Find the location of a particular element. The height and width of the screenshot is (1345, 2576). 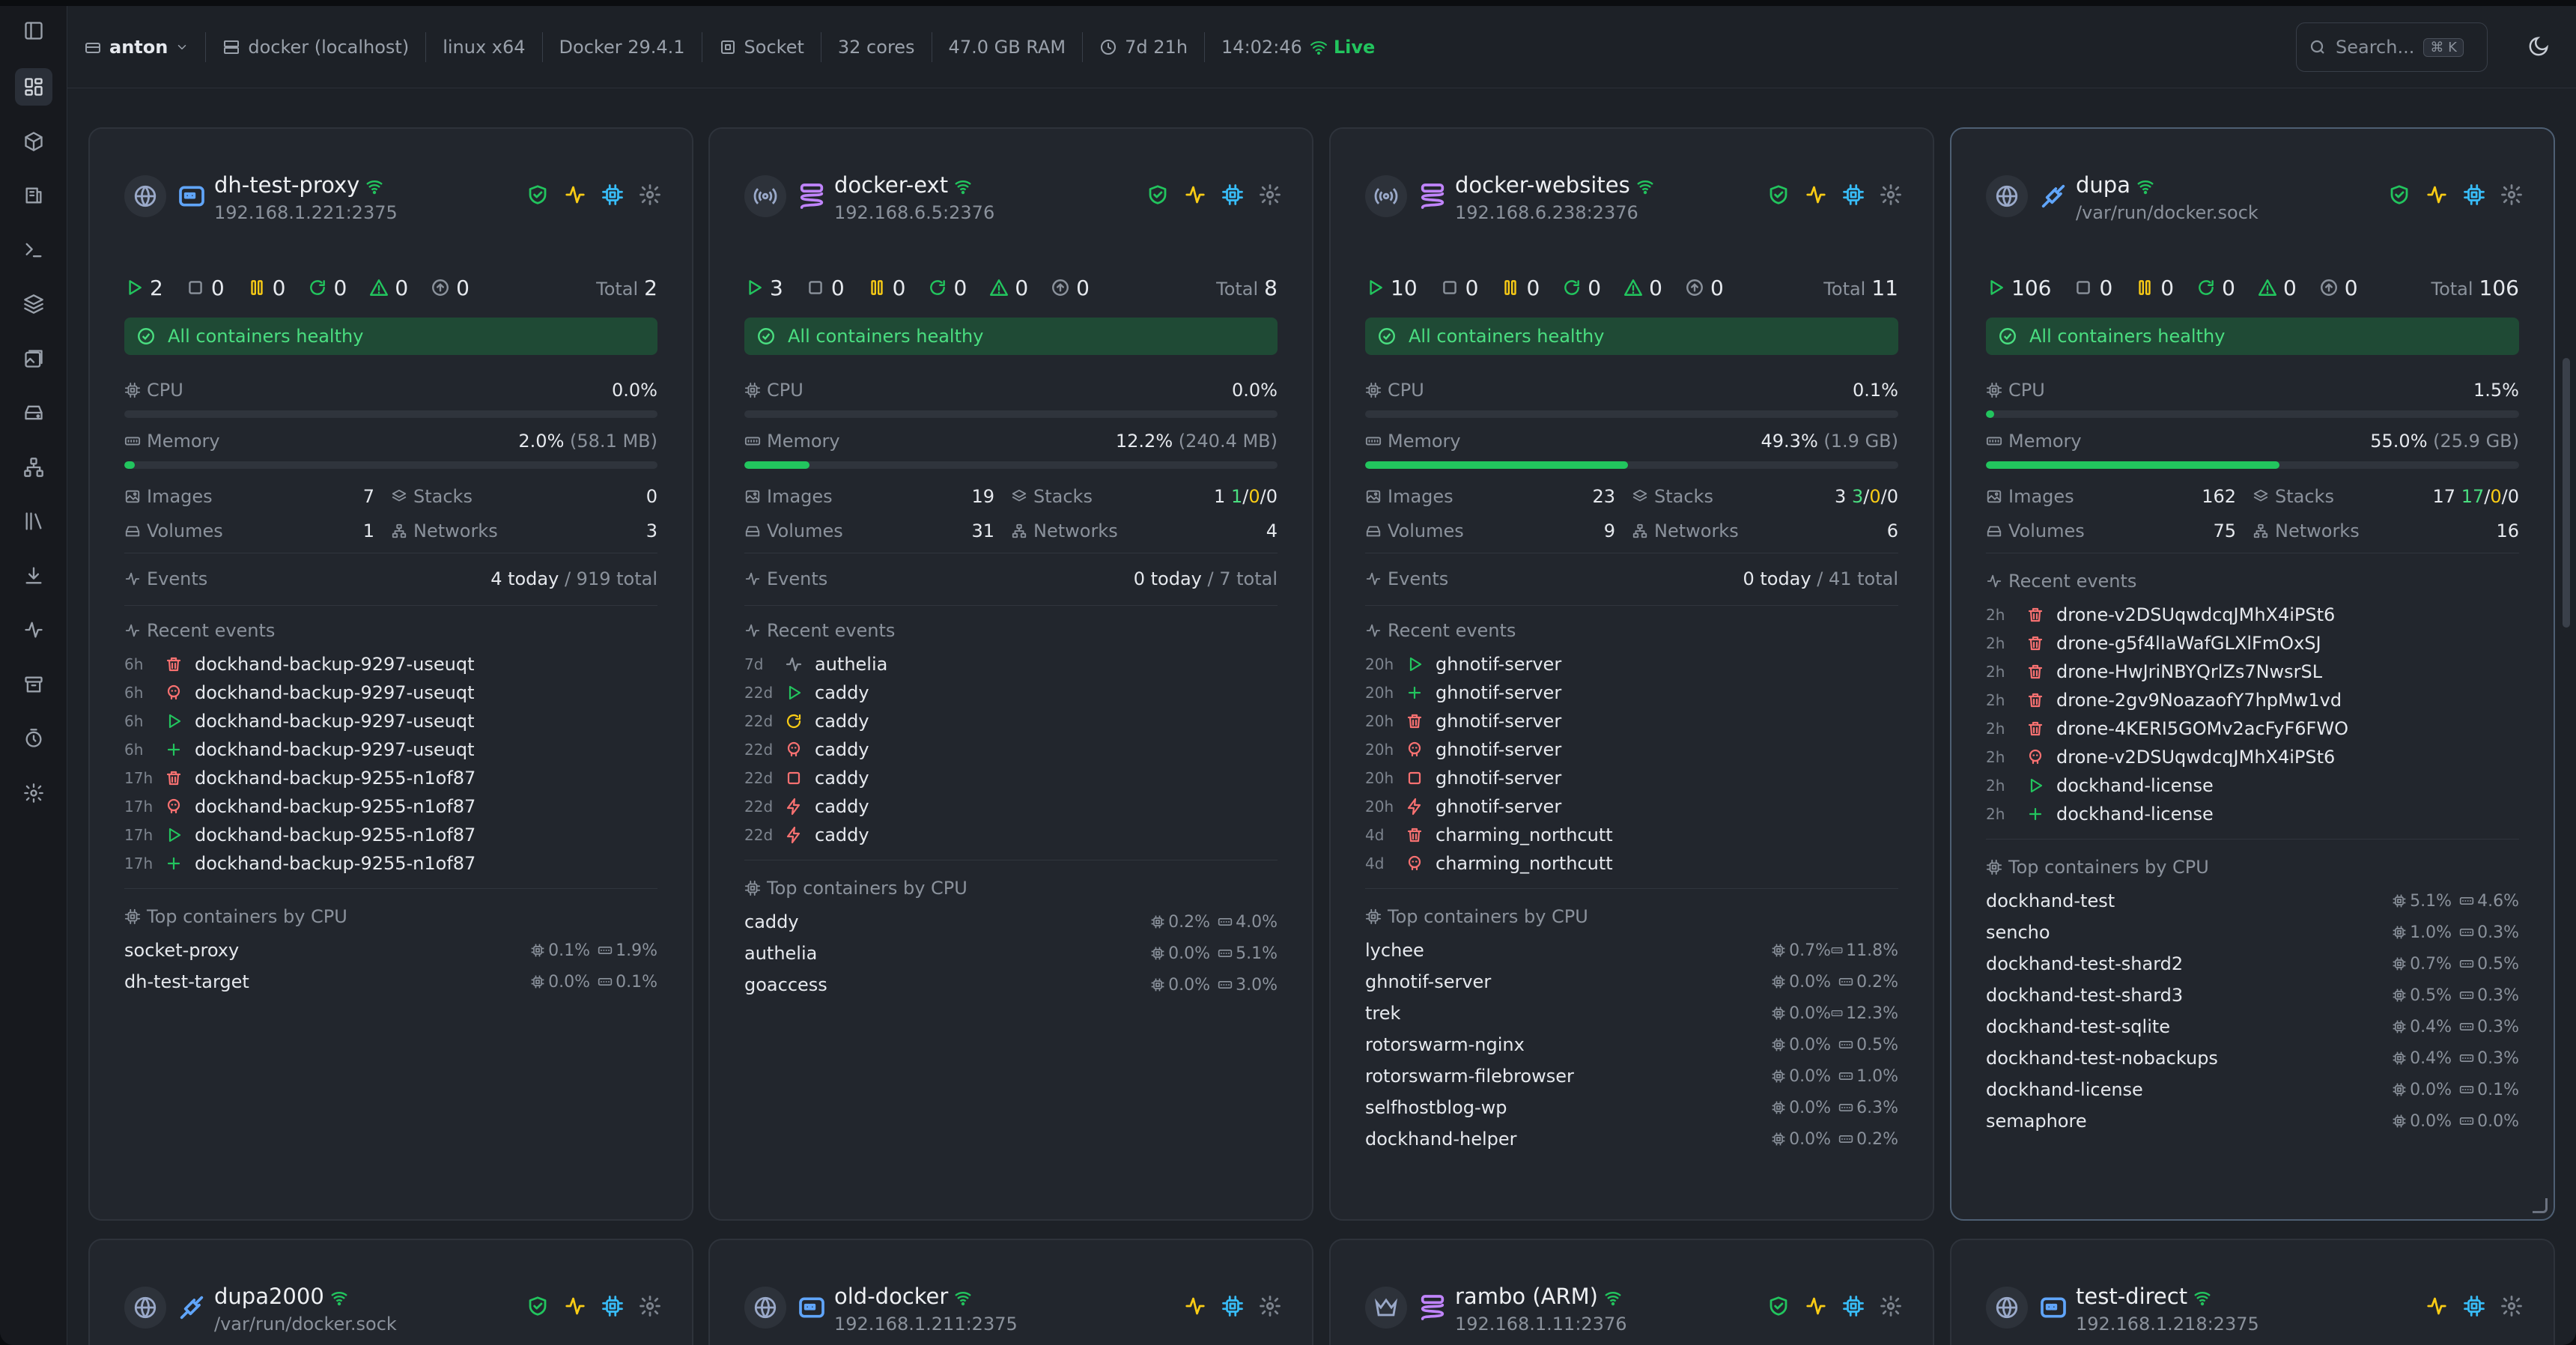

networks-stat: Networks 3 is located at coordinates (524, 531).